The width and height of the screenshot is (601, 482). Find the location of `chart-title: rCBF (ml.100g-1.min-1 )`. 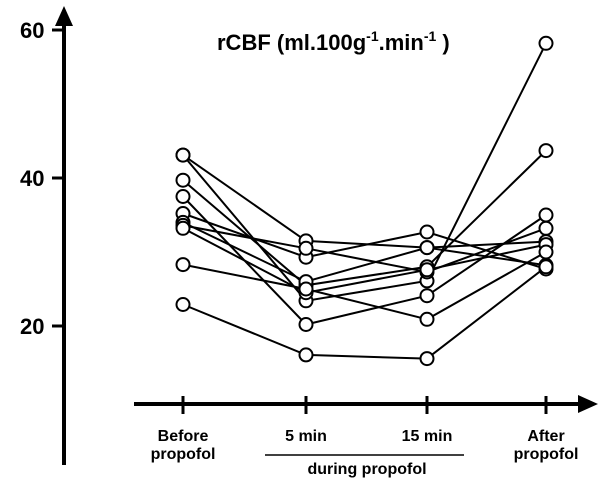

chart-title: rCBF (ml.100g-1.min-1 ) is located at coordinates (333, 41).